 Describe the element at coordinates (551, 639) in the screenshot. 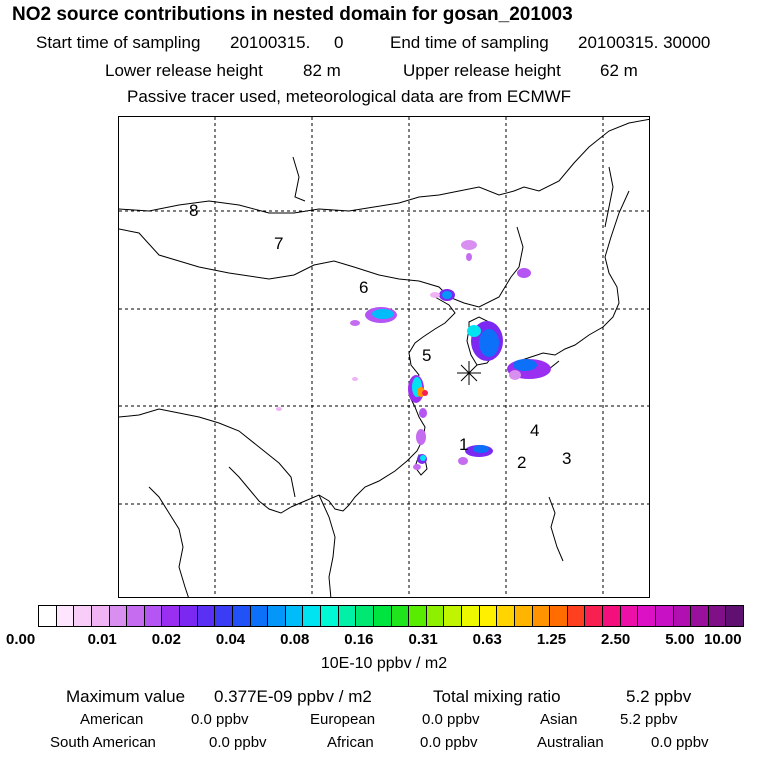

I see `colorbar-tick-label: 1.25` at that location.